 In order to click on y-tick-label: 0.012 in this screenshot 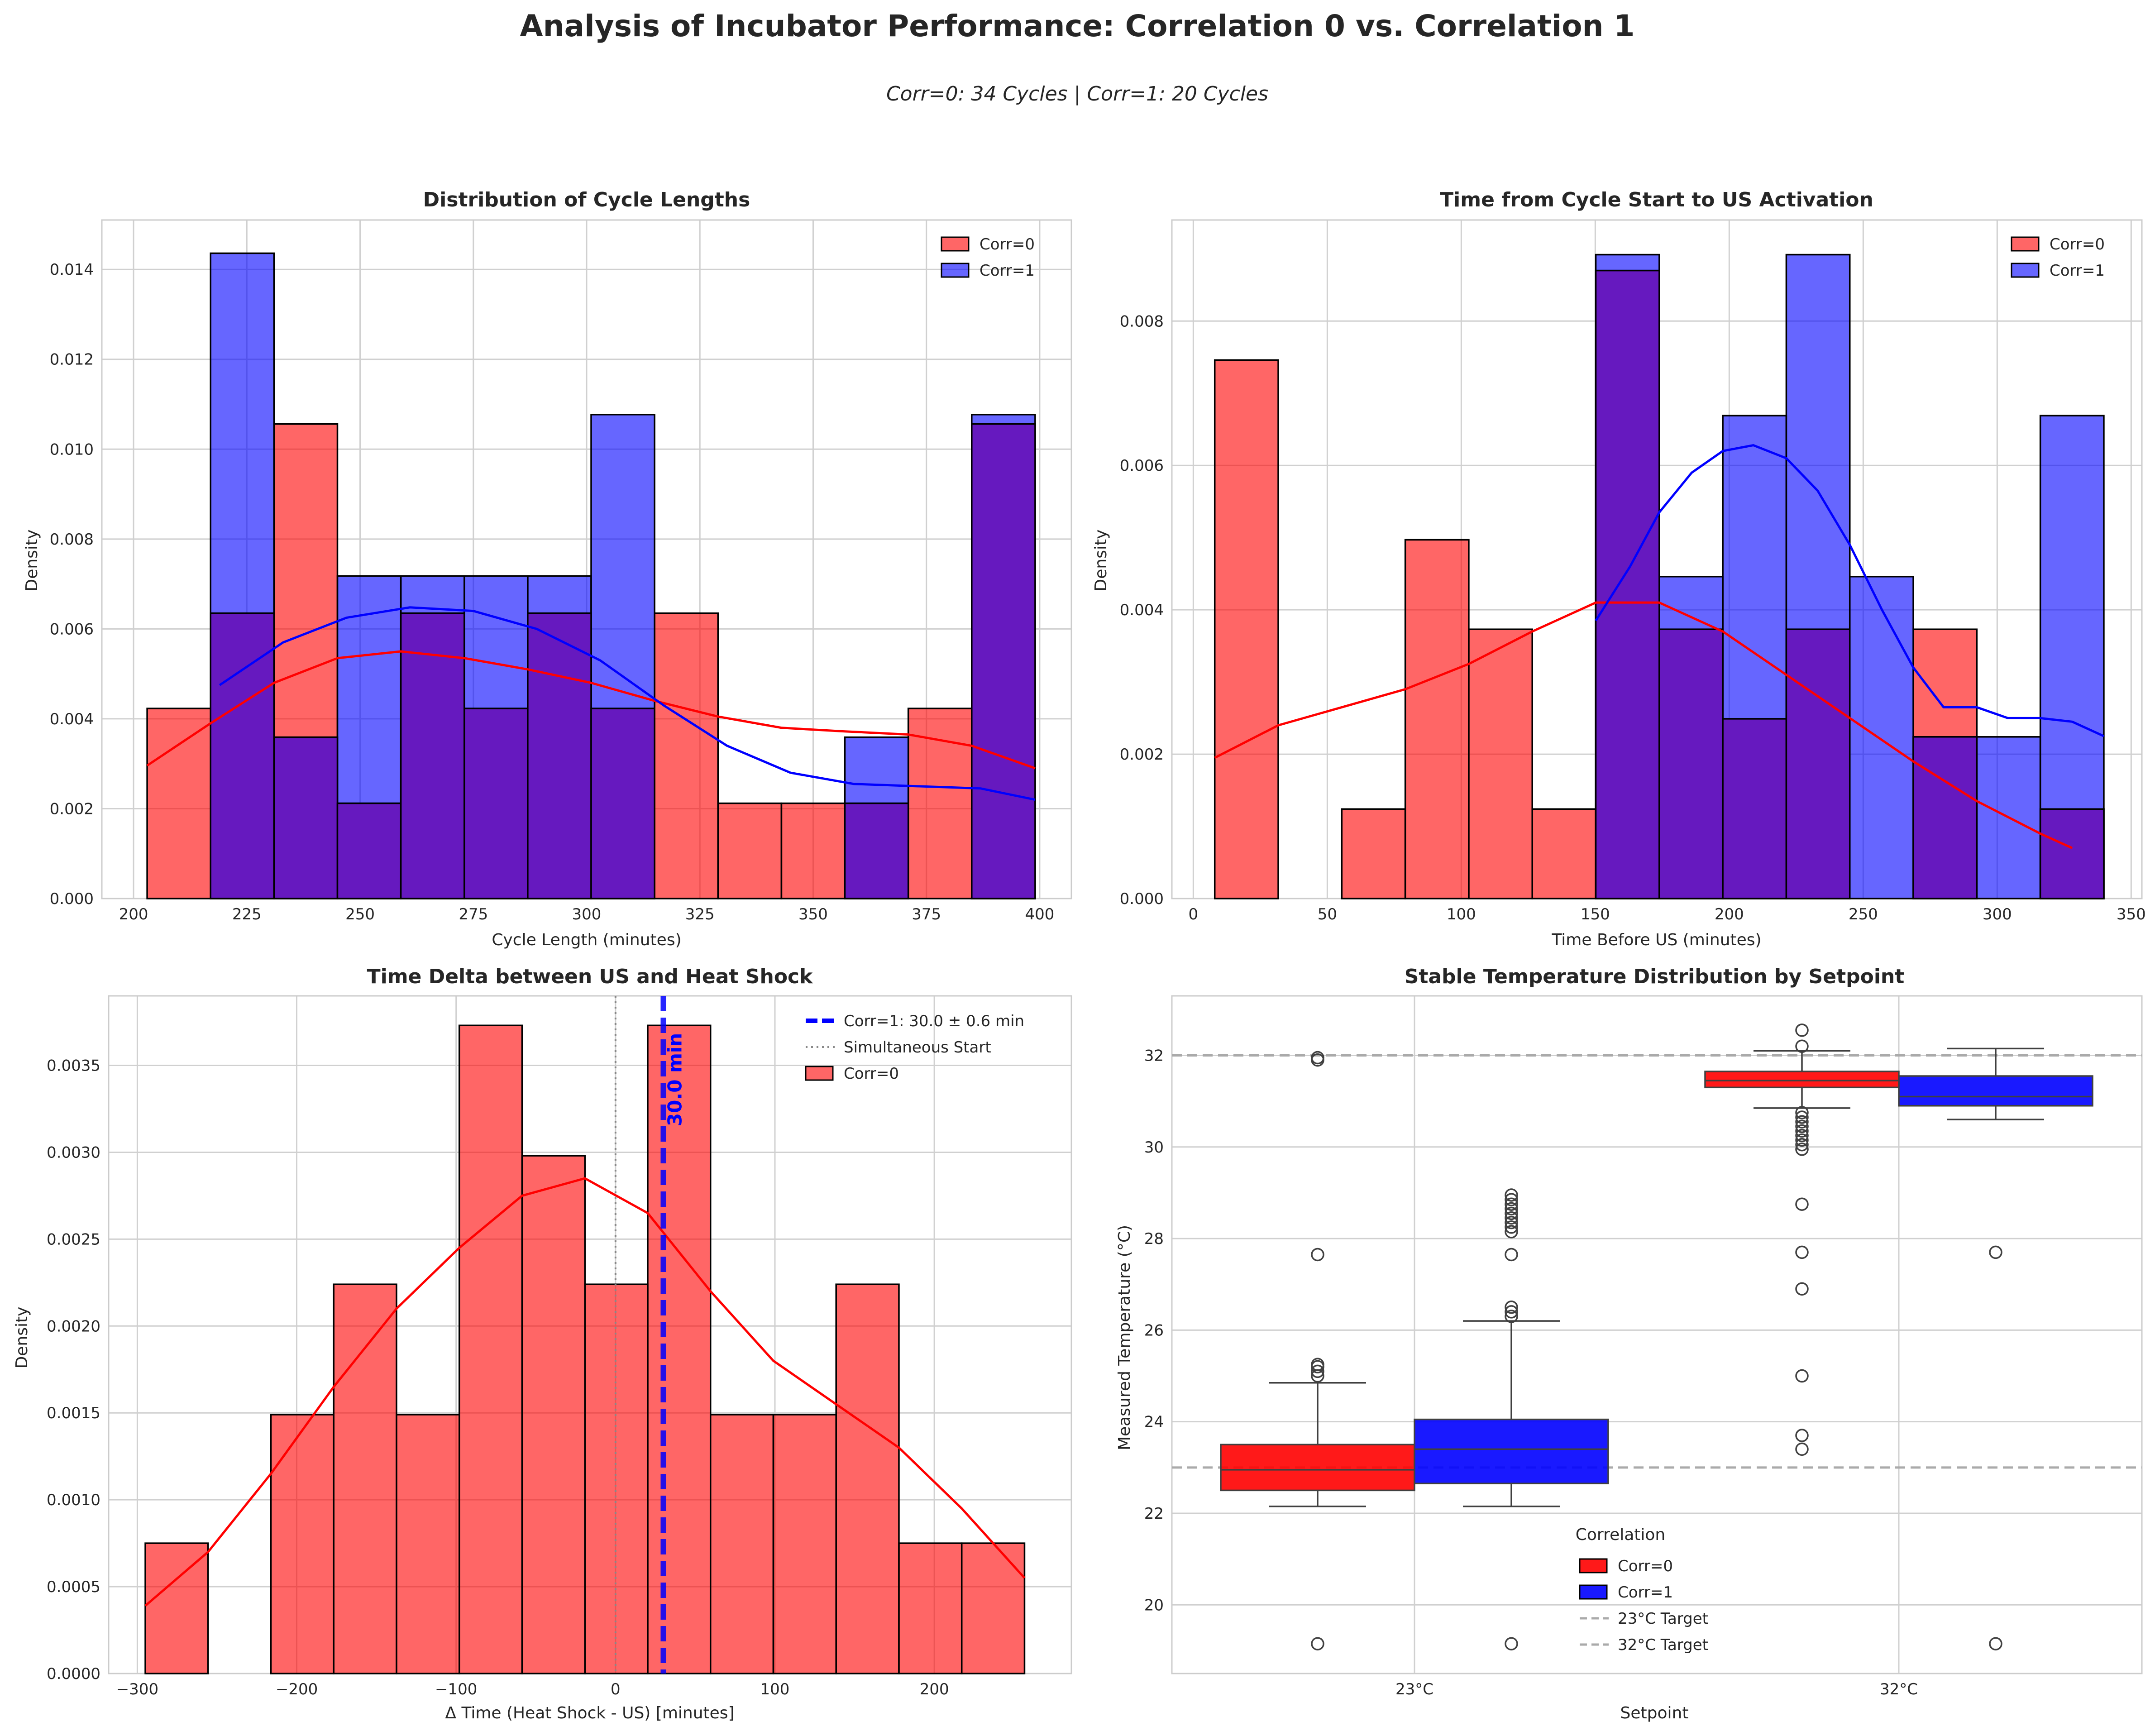, I will do `click(72, 360)`.